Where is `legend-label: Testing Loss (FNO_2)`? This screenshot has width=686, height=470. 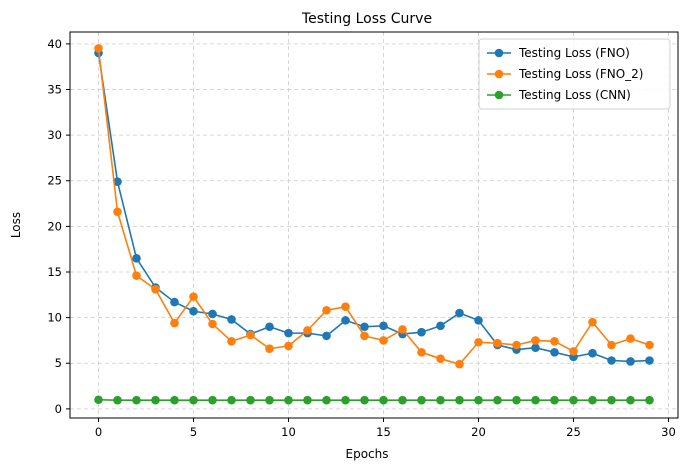 legend-label: Testing Loss (FNO_2) is located at coordinates (580, 74).